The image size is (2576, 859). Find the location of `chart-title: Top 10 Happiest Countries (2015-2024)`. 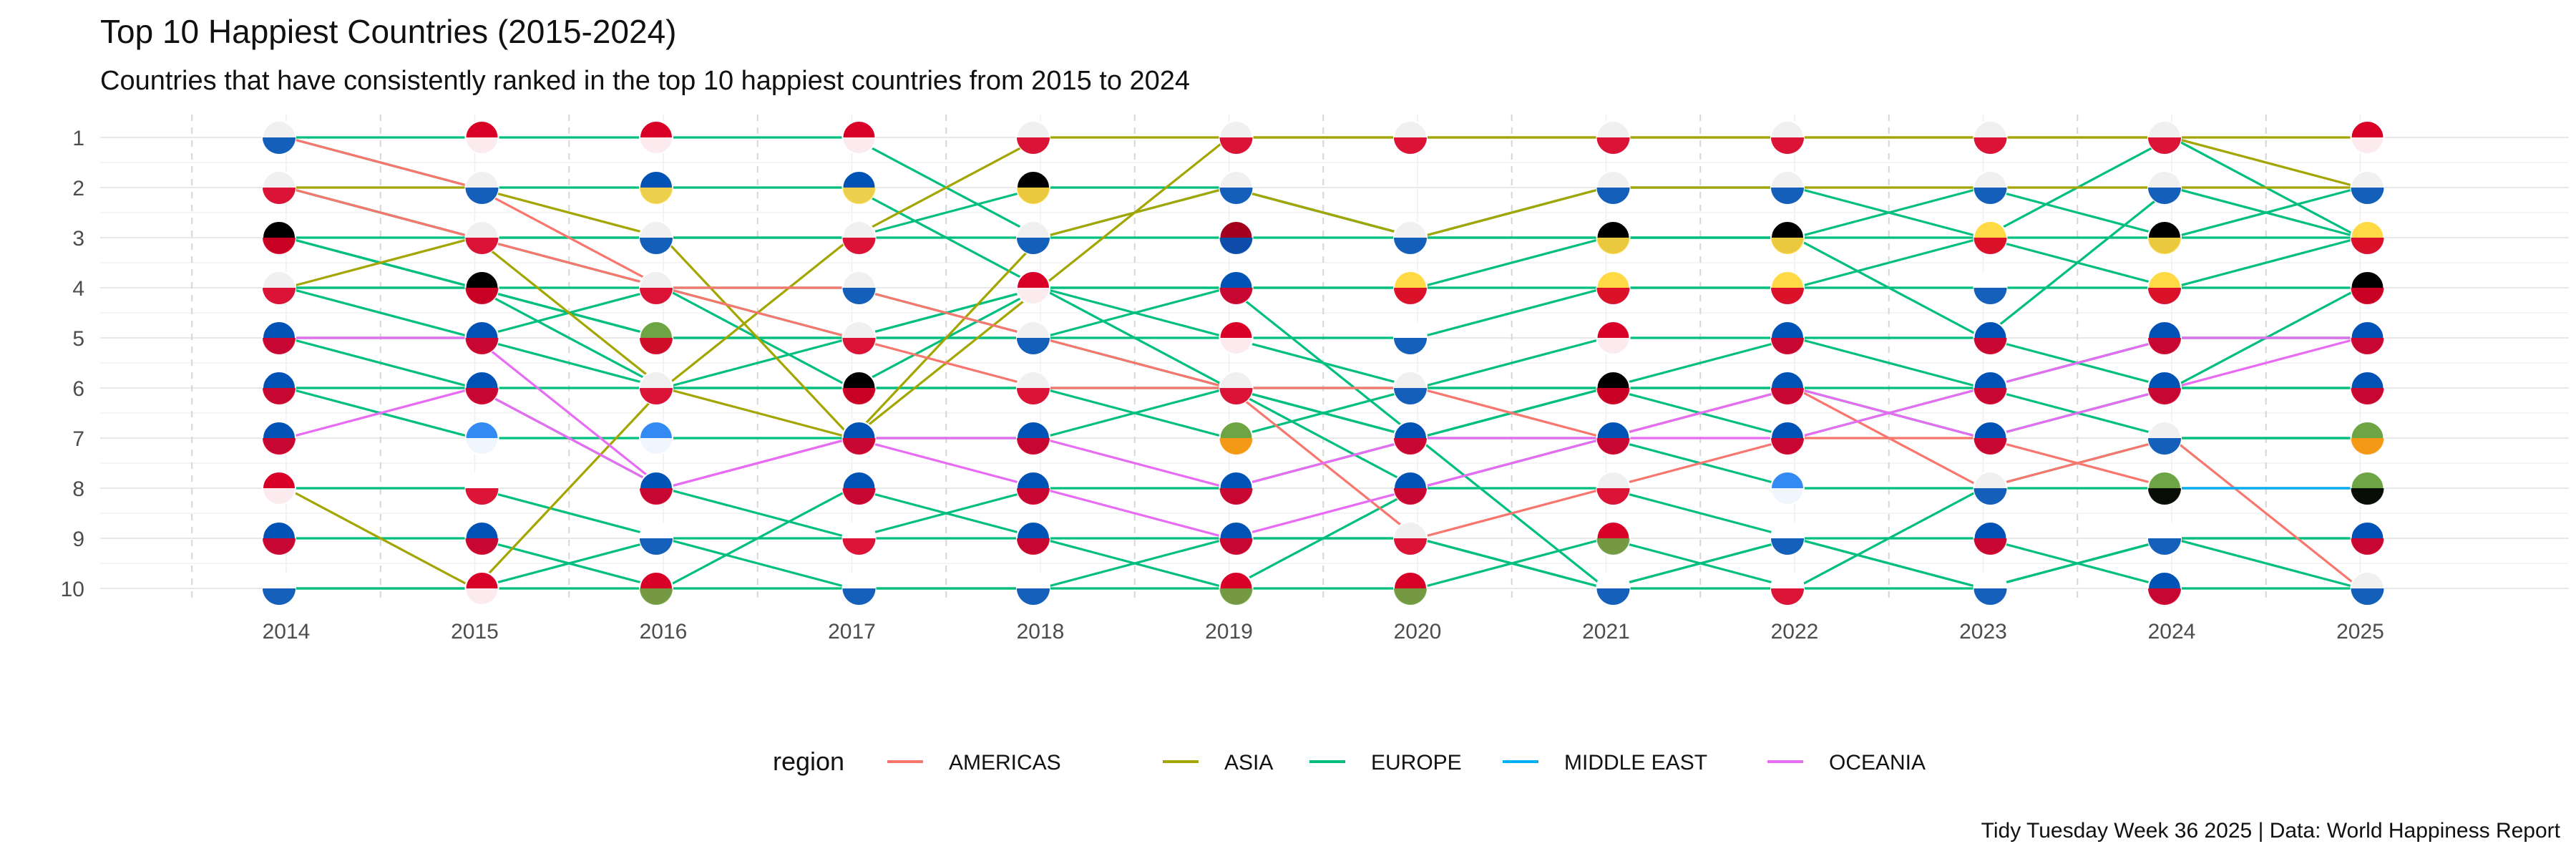

chart-title: Top 10 Happiest Countries (2015-2024) is located at coordinates (389, 31).